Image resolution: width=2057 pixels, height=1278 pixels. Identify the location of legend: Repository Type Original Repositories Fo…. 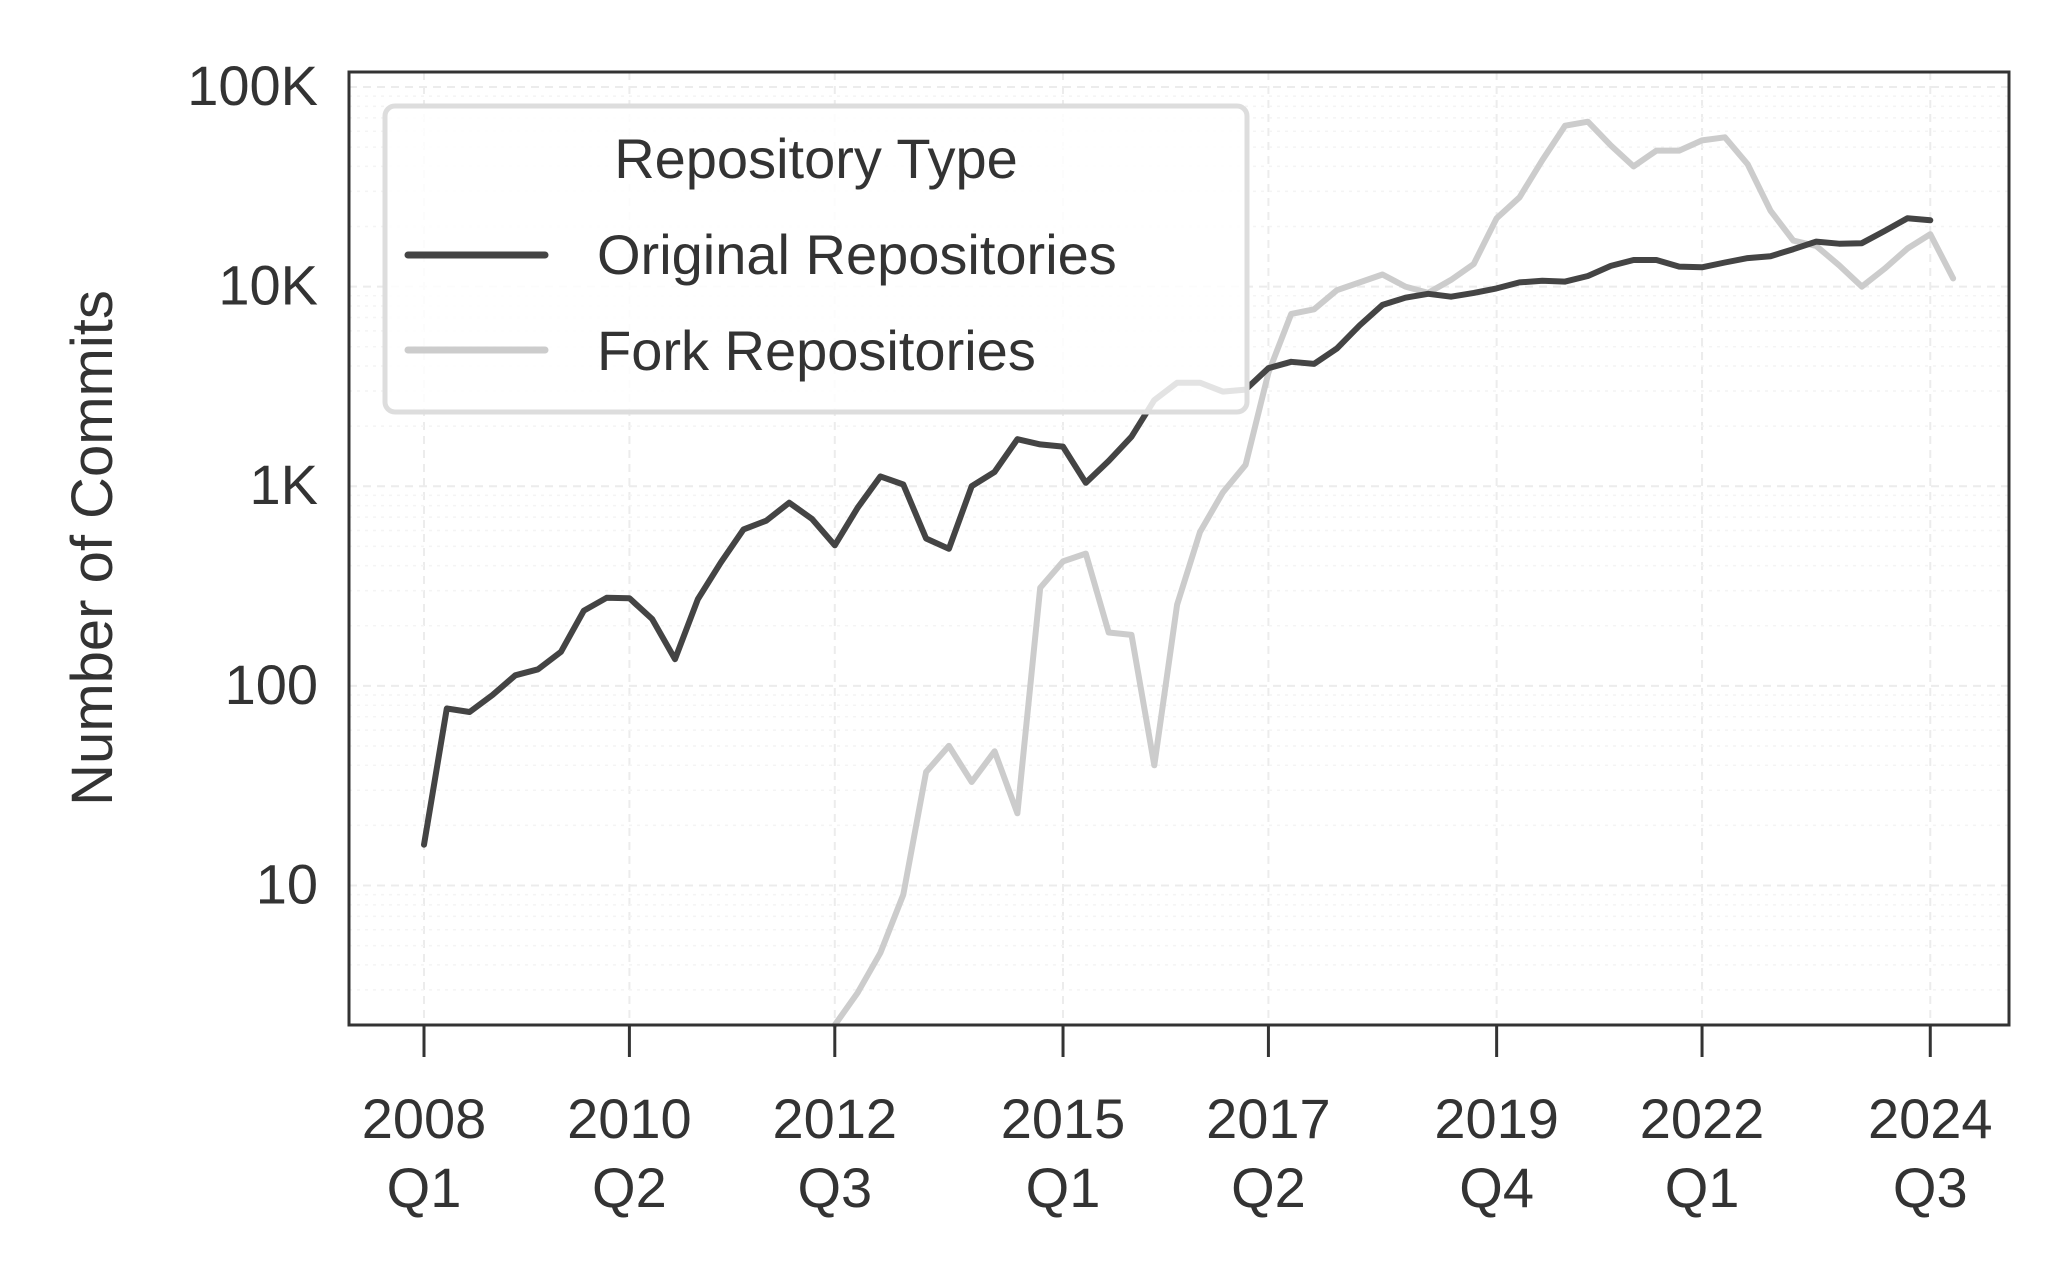
(816, 259).